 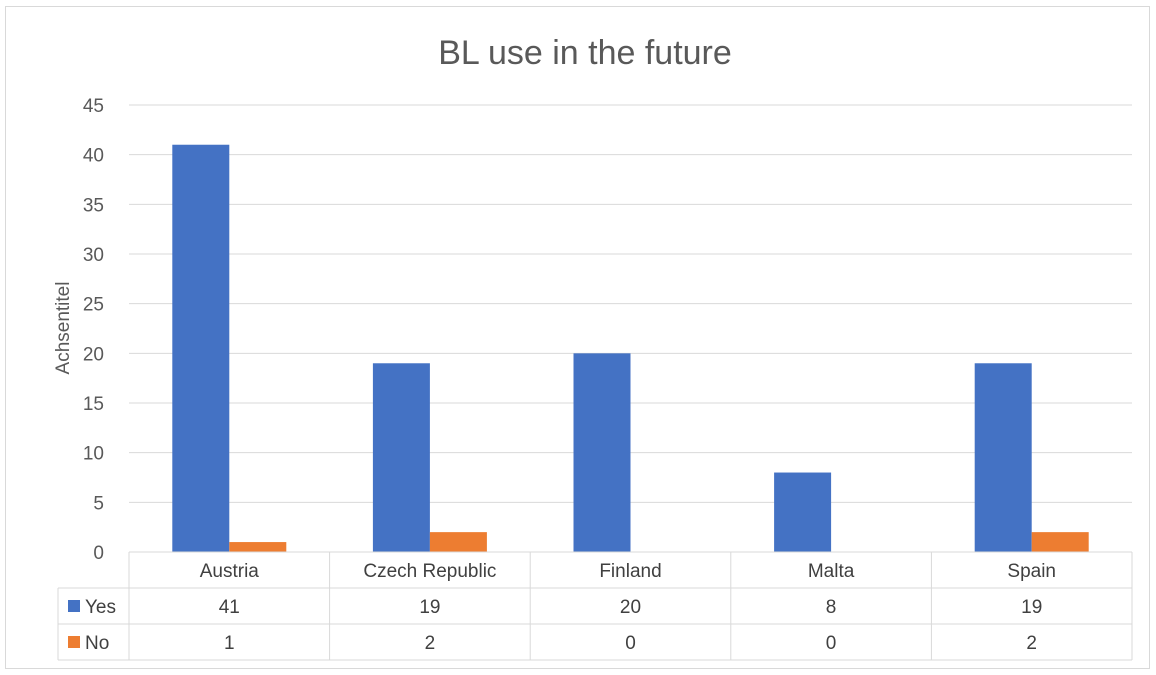 I want to click on category-label: Finland, so click(x=630, y=571).